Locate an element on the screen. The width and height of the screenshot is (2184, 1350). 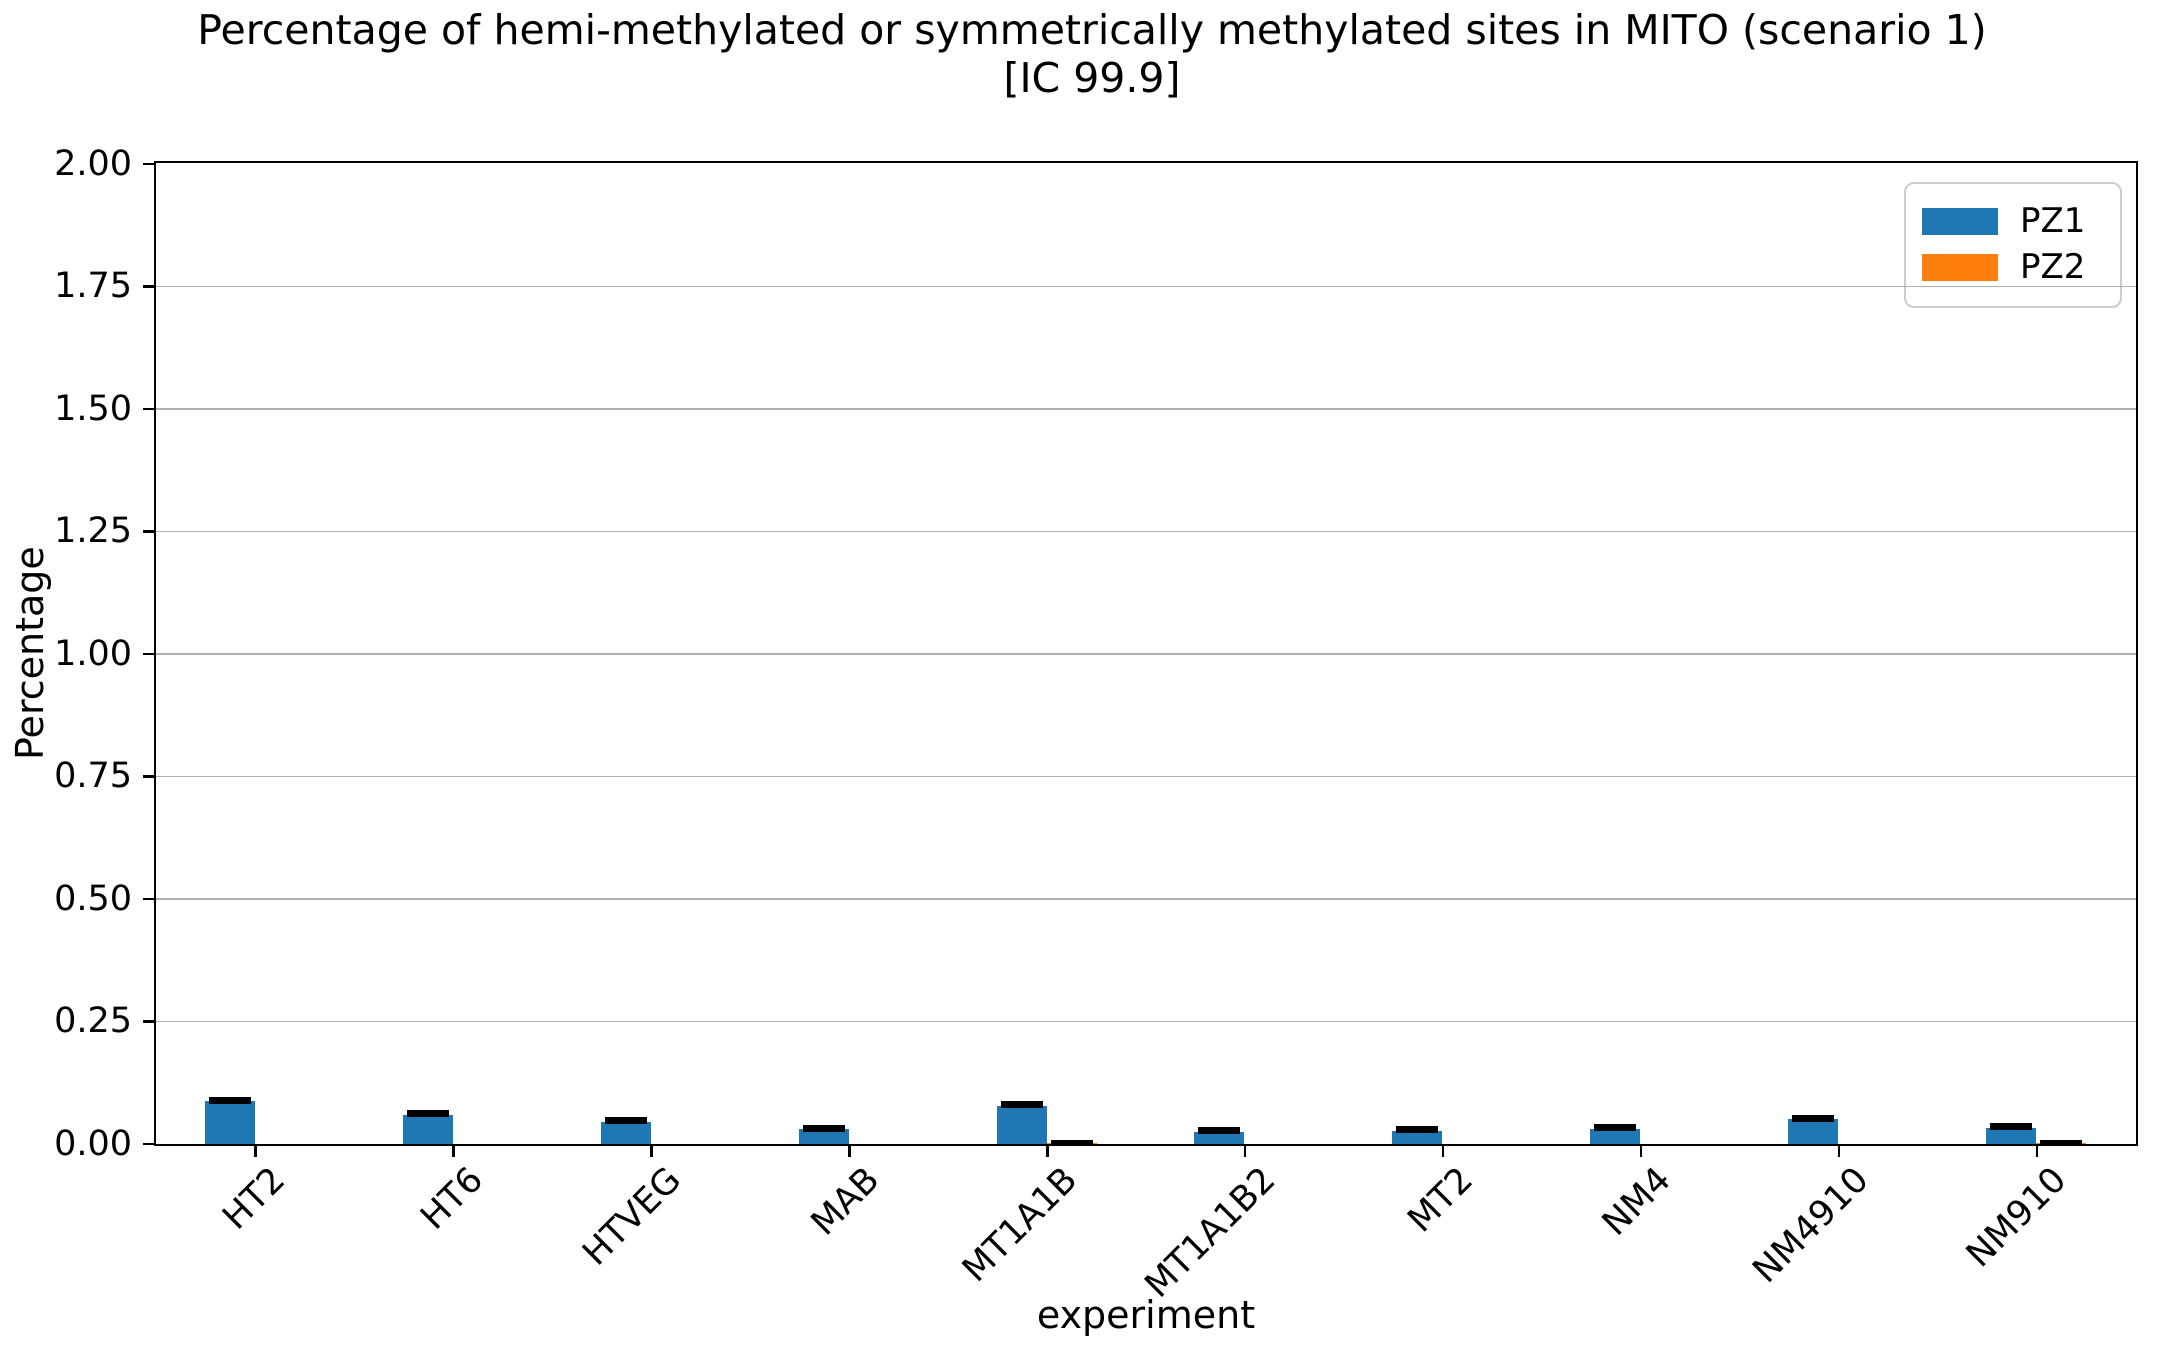
bar-pz1-mt2 is located at coordinates (1417, 1137).